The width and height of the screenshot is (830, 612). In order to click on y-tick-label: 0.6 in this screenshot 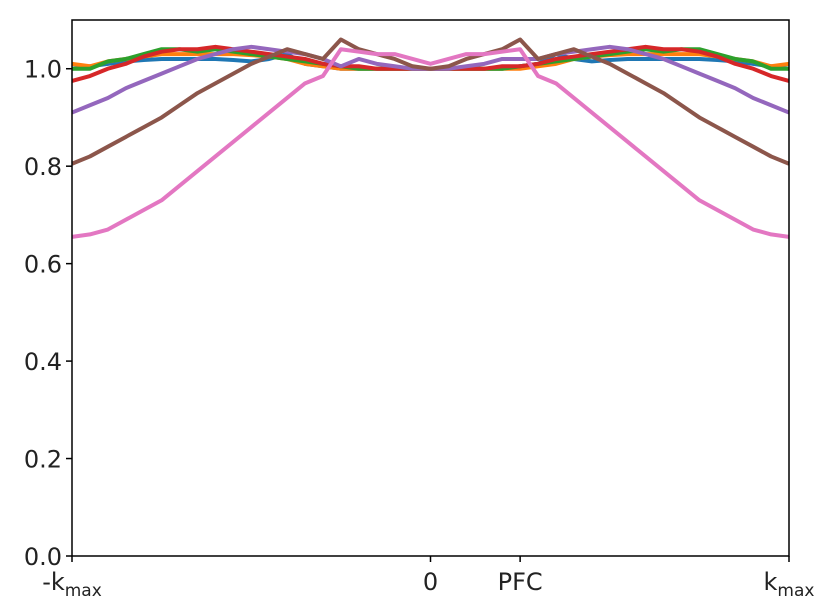, I will do `click(43, 265)`.